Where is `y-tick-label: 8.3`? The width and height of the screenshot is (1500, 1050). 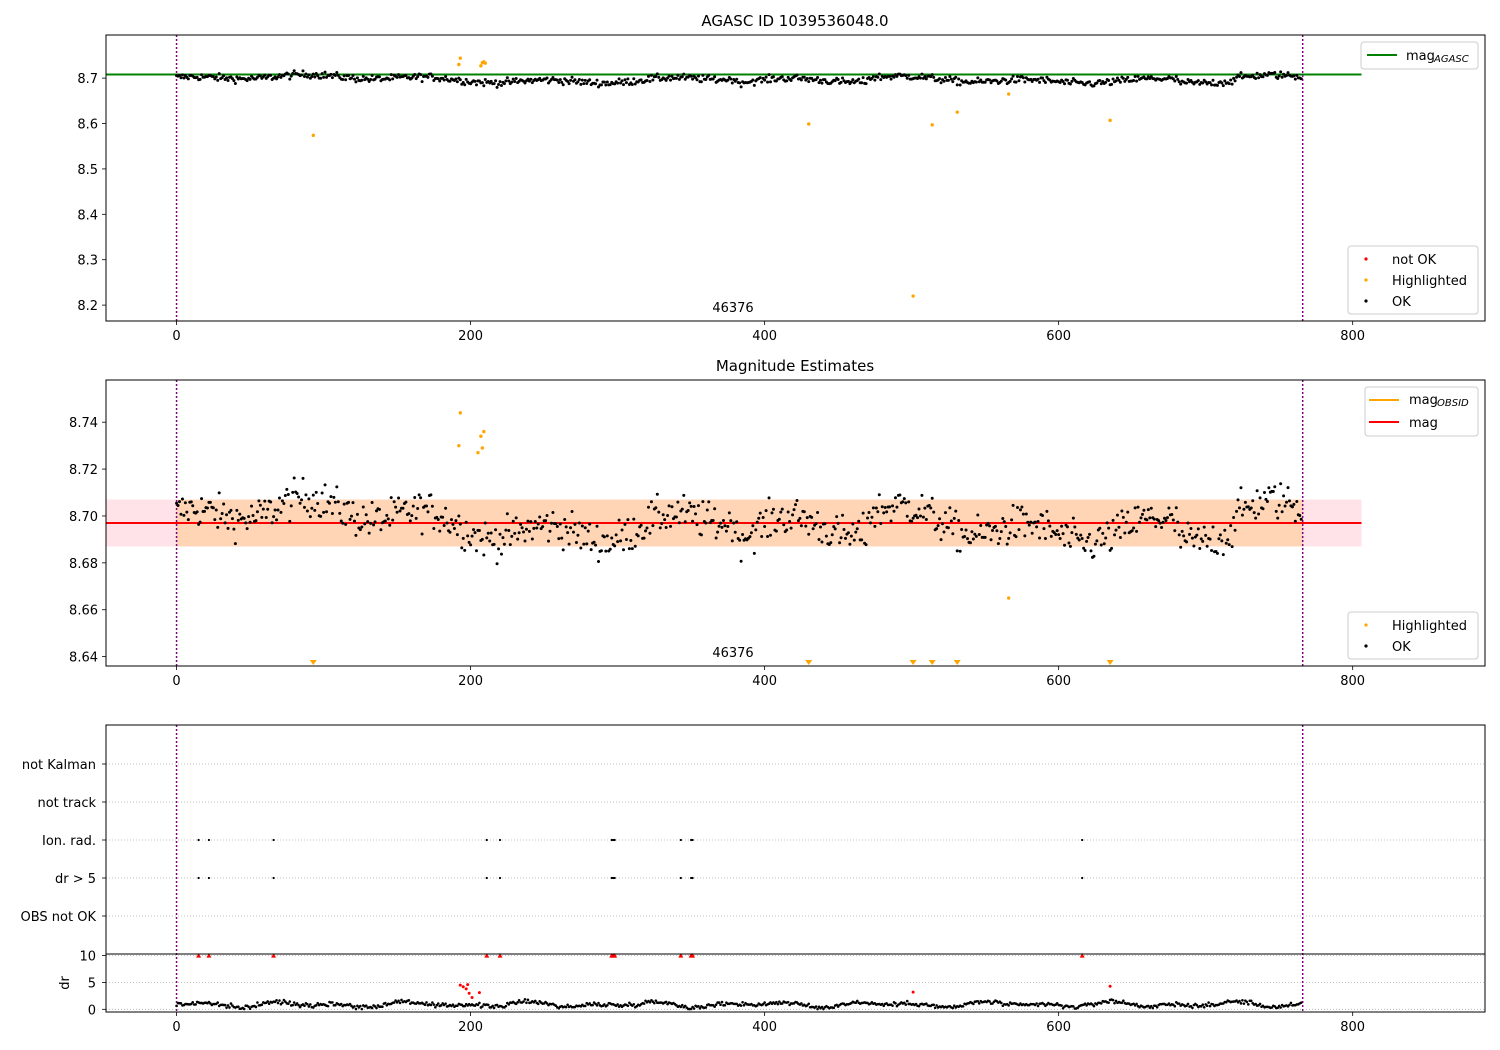 y-tick-label: 8.3 is located at coordinates (87, 261).